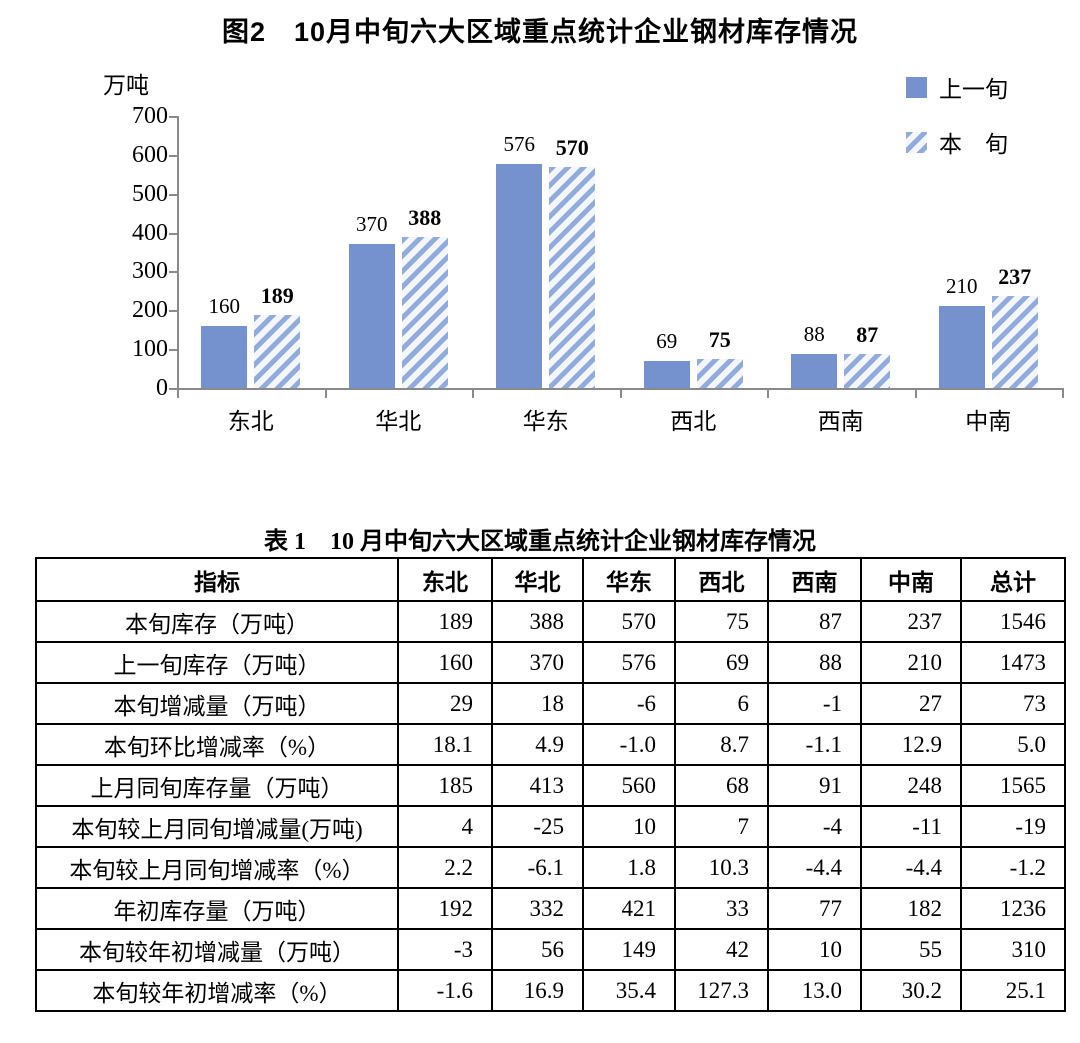 The image size is (1080, 1043). Describe the element at coordinates (721, 579) in the screenshot. I see `column-header-region: 西北` at that location.